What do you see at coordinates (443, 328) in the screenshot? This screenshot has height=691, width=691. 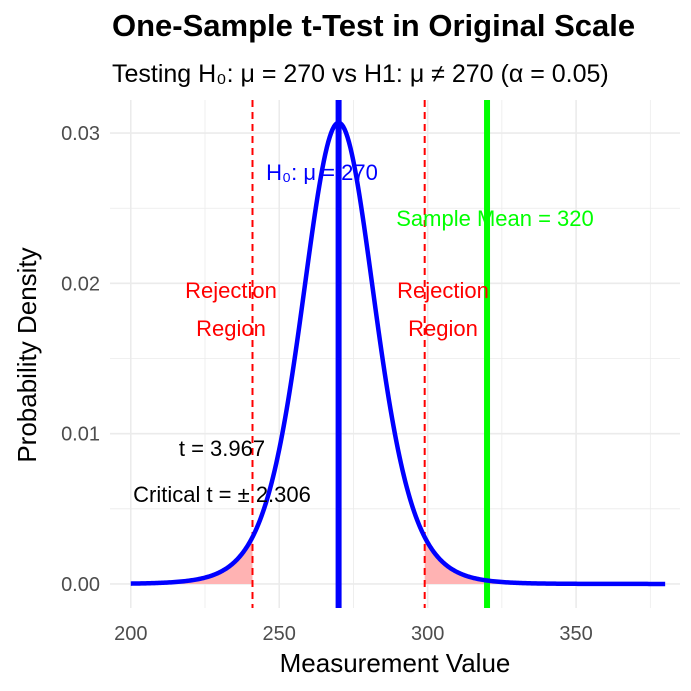 I see `rejection-right-line2: Region` at bounding box center [443, 328].